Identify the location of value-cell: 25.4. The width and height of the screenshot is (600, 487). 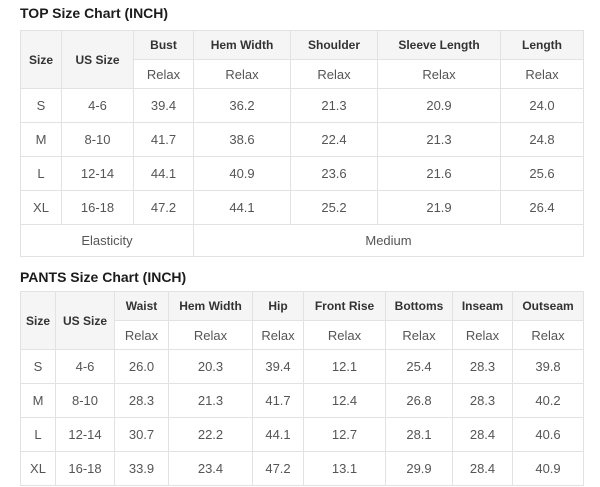
(419, 366).